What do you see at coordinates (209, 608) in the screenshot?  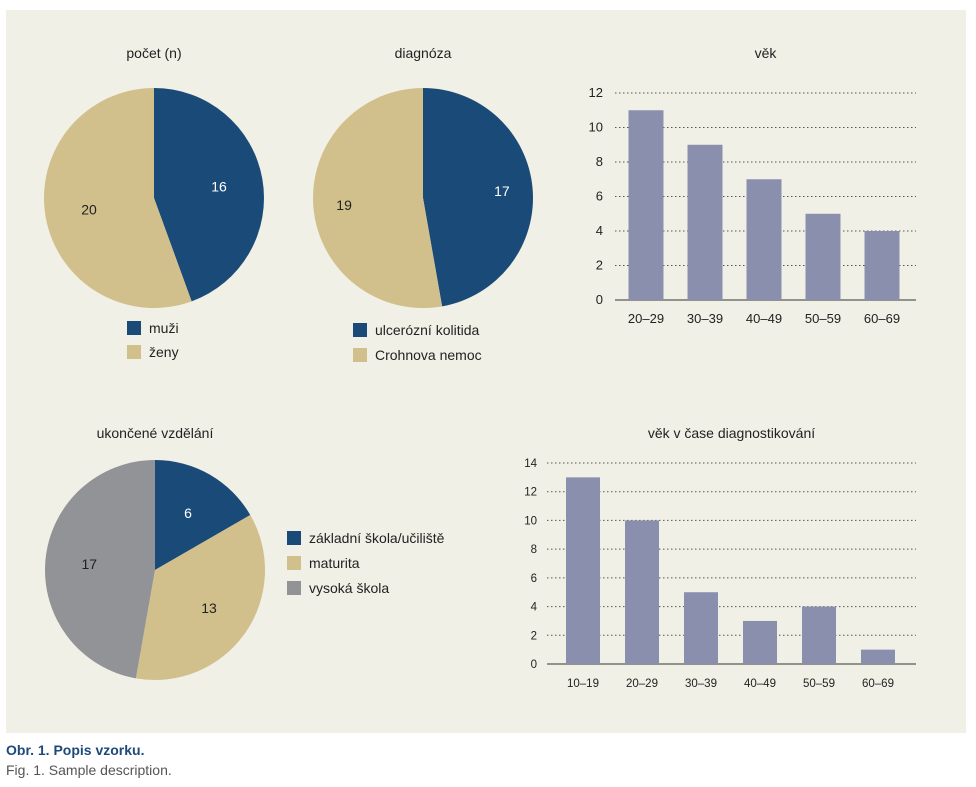 I see `pie-data-label: 13` at bounding box center [209, 608].